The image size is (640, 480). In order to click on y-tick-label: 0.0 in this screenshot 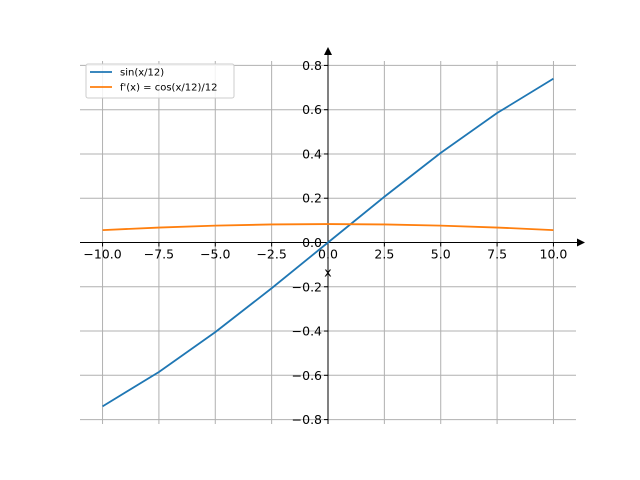, I will do `click(312, 242)`.